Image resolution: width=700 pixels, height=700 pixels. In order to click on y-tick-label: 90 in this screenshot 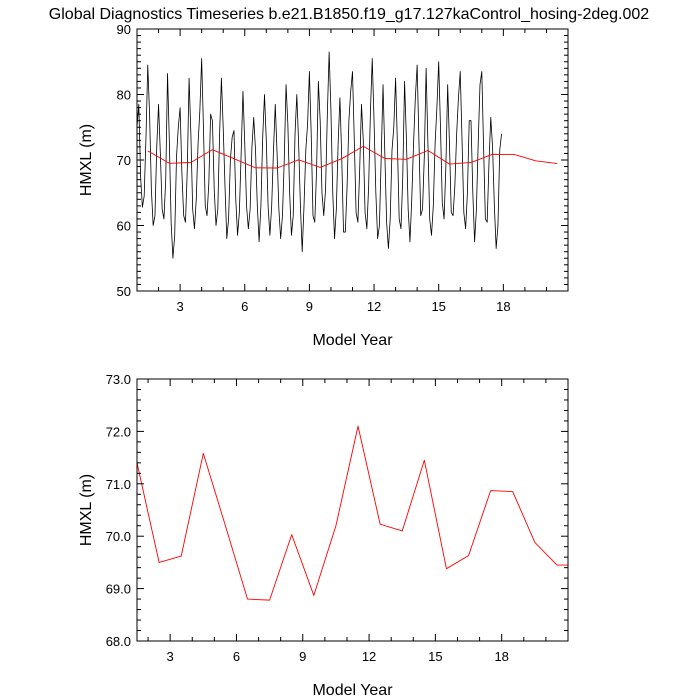, I will do `click(124, 29)`.